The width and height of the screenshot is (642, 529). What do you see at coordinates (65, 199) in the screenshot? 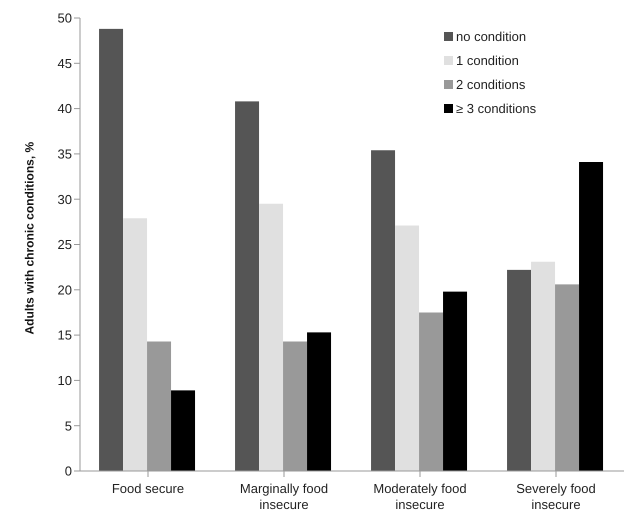
I see `y-tick-label: 30` at bounding box center [65, 199].